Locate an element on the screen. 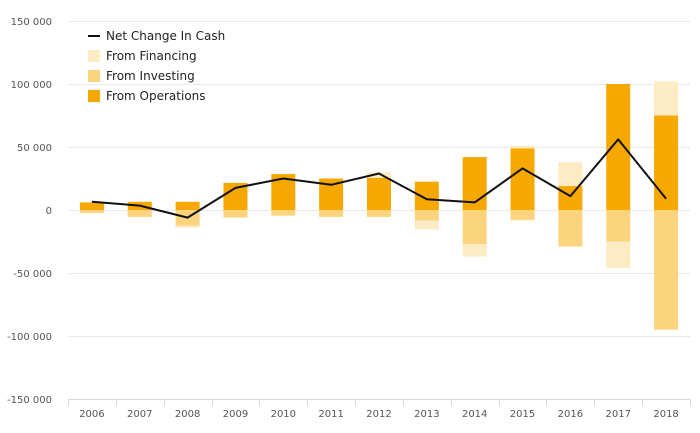 The width and height of the screenshot is (700, 433). y-tick-label: -100 000 is located at coordinates (29, 337).